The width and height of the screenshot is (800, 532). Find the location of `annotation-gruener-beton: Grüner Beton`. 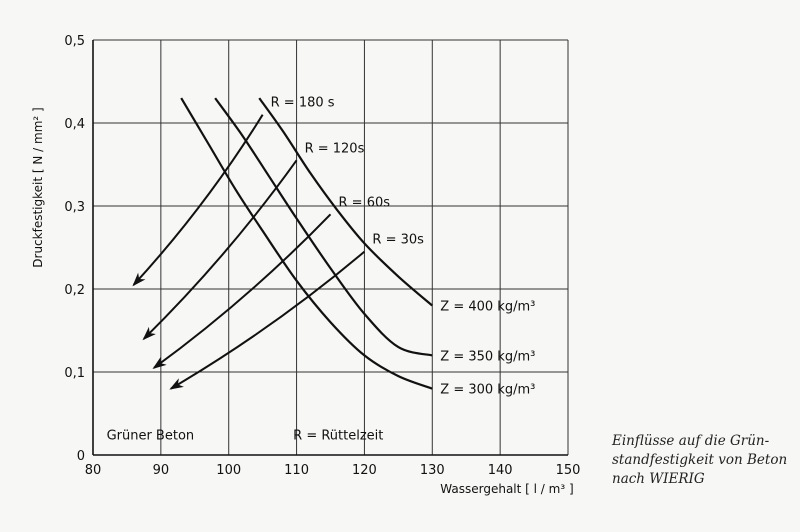

annotation-gruener-beton: Grüner Beton is located at coordinates (151, 435).